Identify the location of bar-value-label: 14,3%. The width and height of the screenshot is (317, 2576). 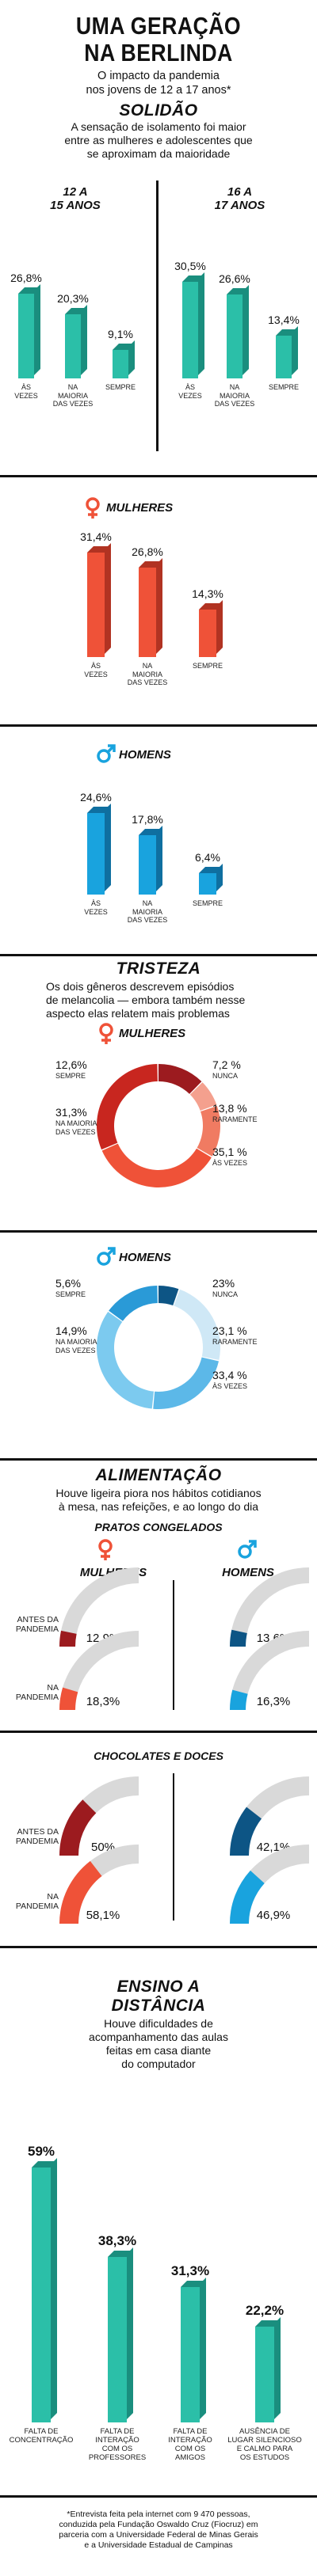
(207, 594).